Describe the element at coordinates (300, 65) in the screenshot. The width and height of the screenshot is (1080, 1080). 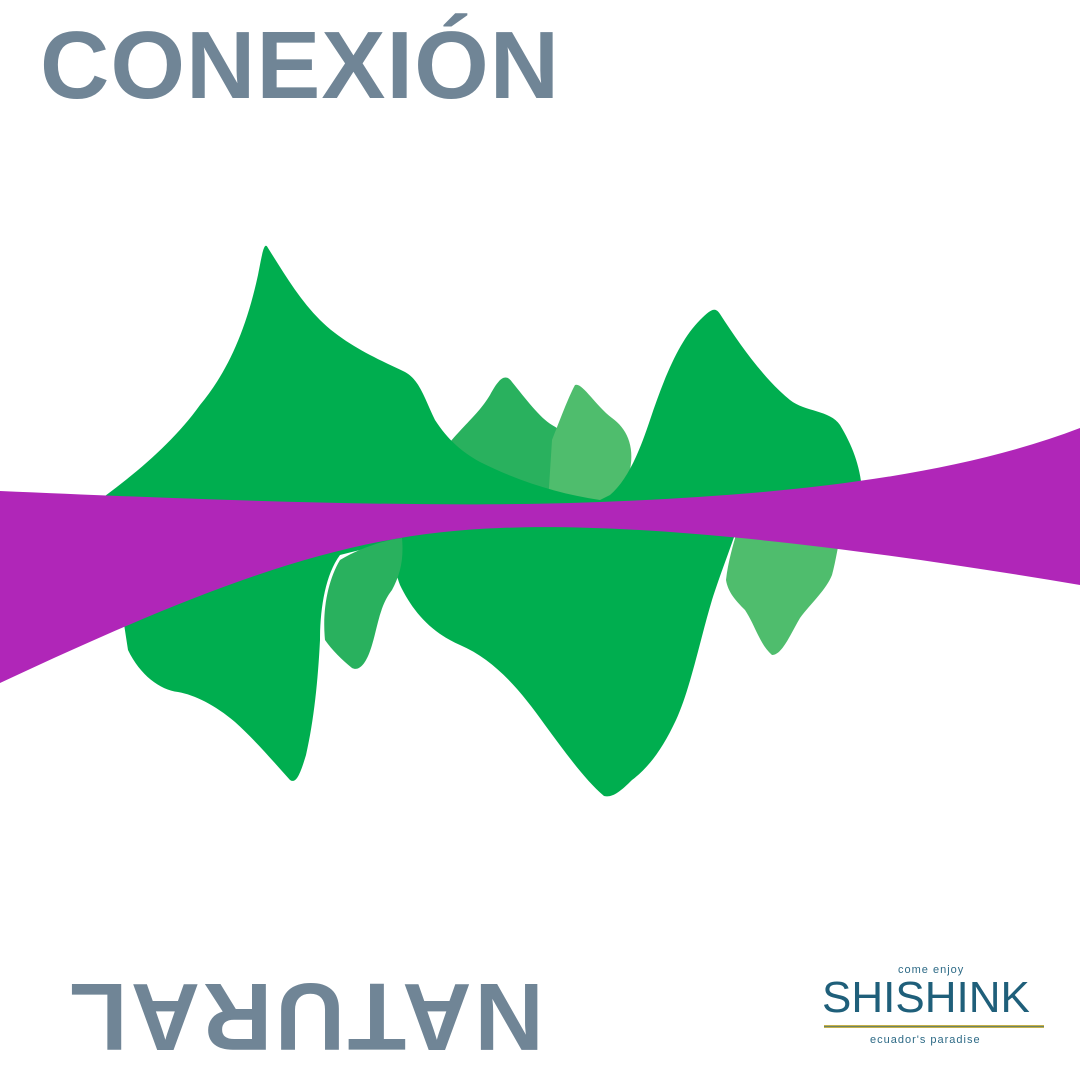
I see `headline-conexion: CONEXIÓN` at that location.